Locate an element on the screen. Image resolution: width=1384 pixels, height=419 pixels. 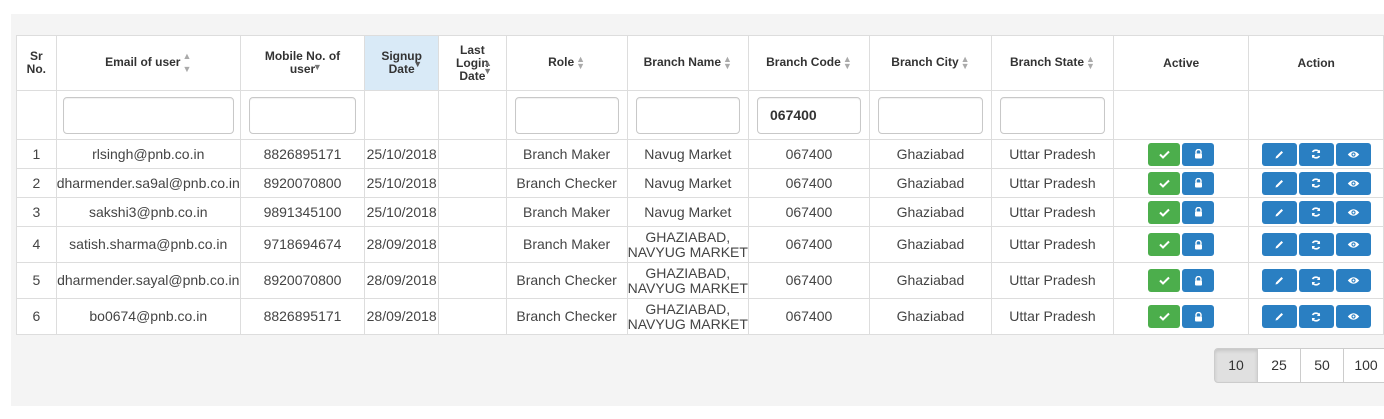
header-role: Role ▲ ▼ is located at coordinates (566, 63).